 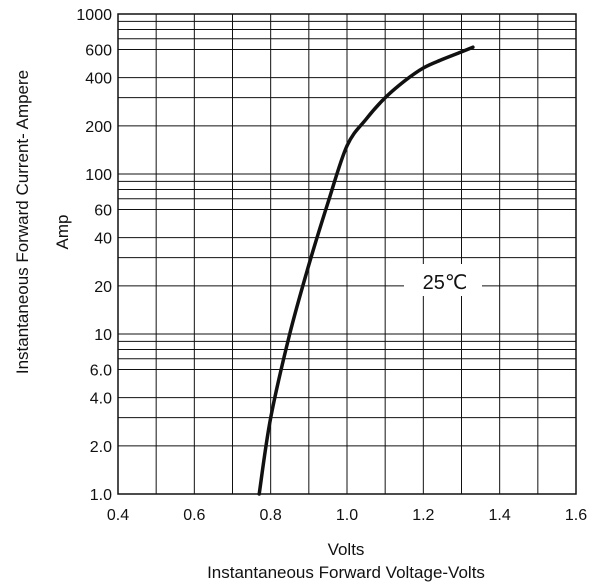 What do you see at coordinates (271, 515) in the screenshot?
I see `x-tick-label: 0.8` at bounding box center [271, 515].